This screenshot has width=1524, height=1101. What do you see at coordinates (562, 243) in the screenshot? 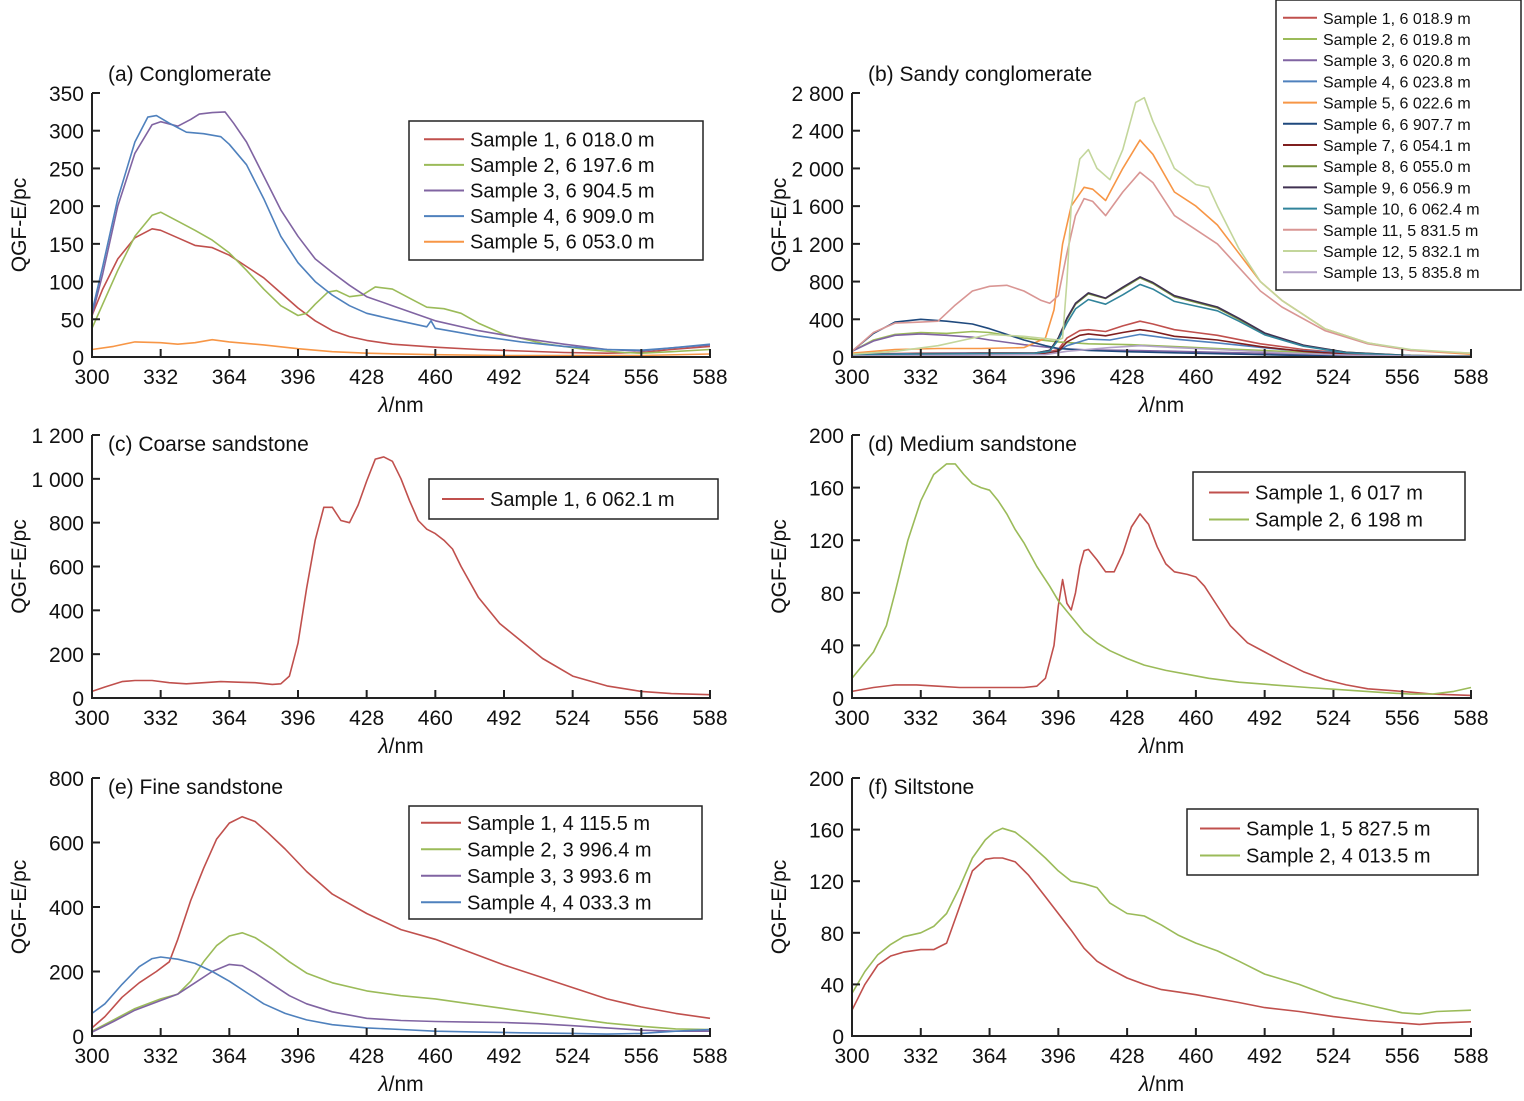
I see `legend-label: Sample 5, 6 053.0 m` at bounding box center [562, 243].